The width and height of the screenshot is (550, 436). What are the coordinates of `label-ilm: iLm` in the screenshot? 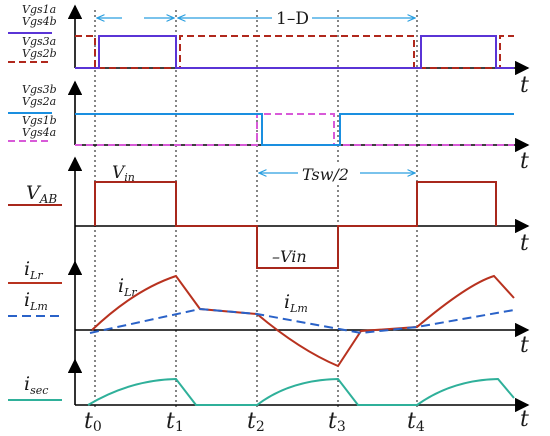 It's located at (36, 301).